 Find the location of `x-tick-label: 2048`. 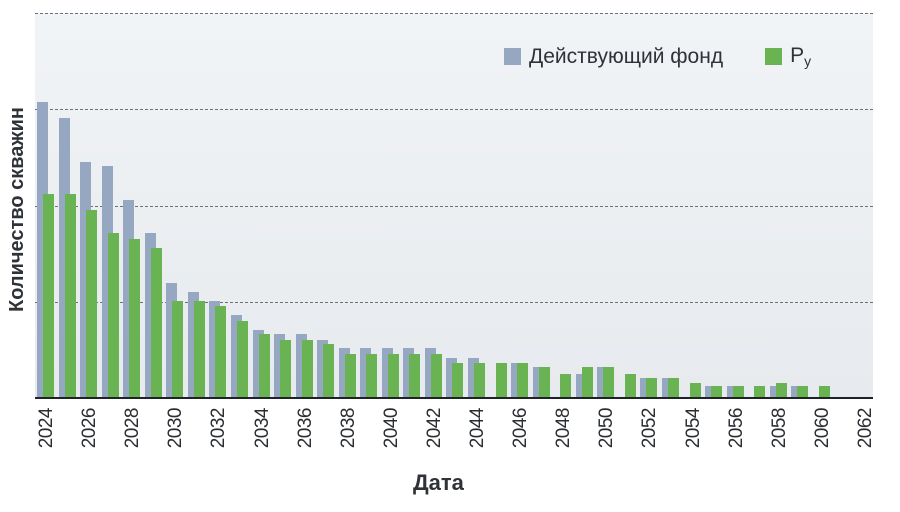

x-tick-label: 2048 is located at coordinates (564, 428).